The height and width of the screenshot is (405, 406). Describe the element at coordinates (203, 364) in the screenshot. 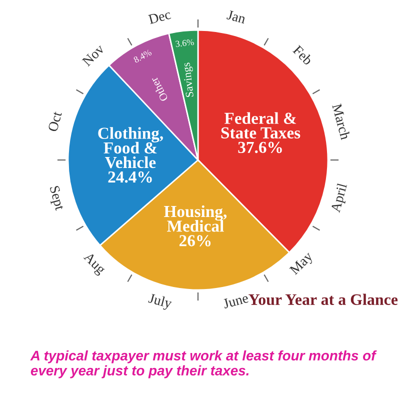

I see `text: A typical taxpayer must work at least four months of every year just to pay their taxes.` at that location.